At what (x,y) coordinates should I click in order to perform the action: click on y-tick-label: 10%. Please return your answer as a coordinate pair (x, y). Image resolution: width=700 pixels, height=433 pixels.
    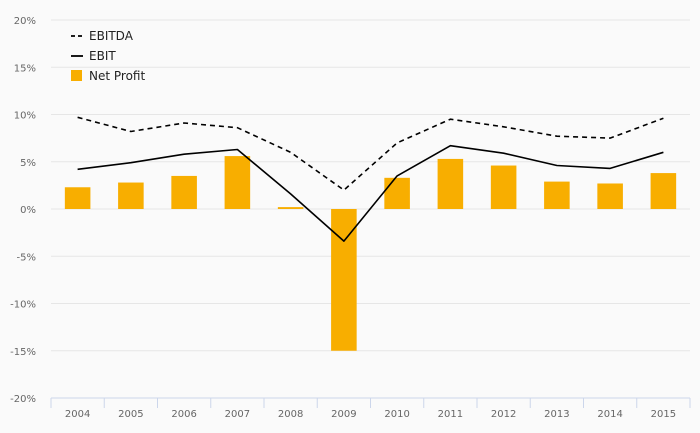
    Looking at the image, I should click on (25, 116).